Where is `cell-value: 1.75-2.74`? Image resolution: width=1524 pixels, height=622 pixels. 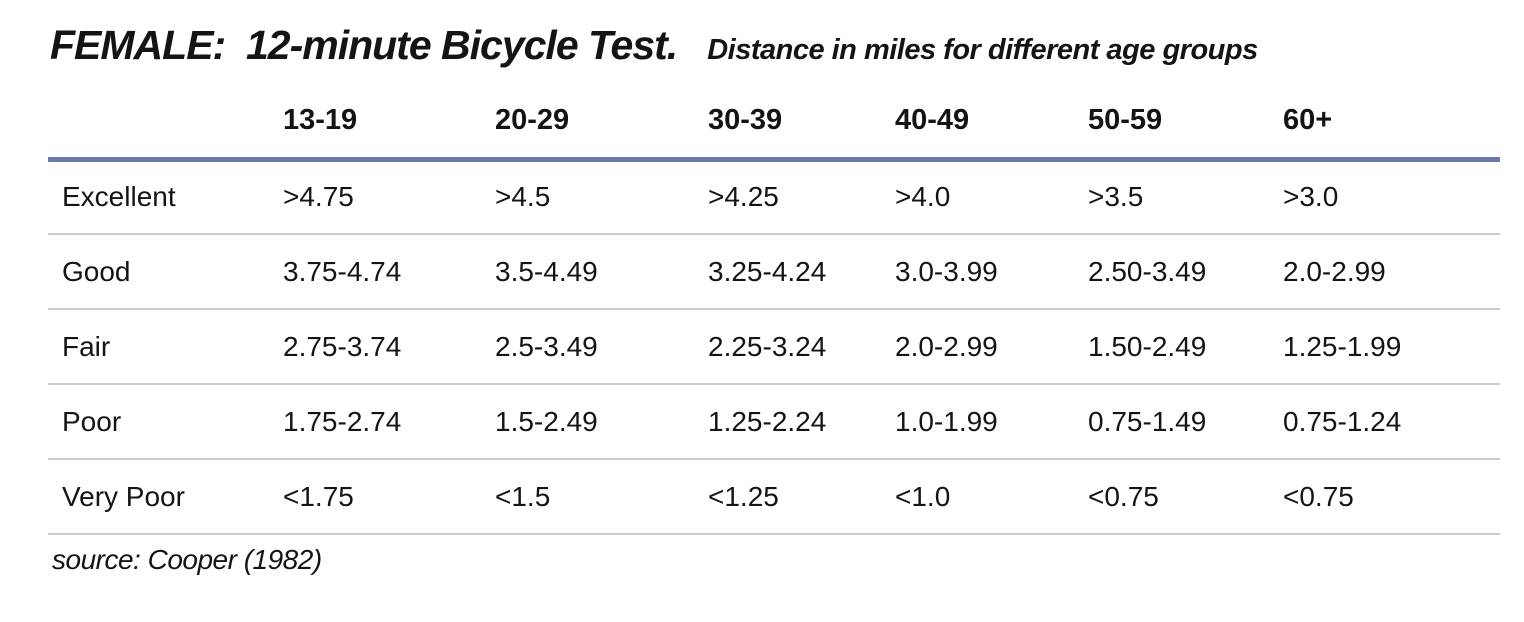
cell-value: 1.75-2.74 is located at coordinates (389, 422).